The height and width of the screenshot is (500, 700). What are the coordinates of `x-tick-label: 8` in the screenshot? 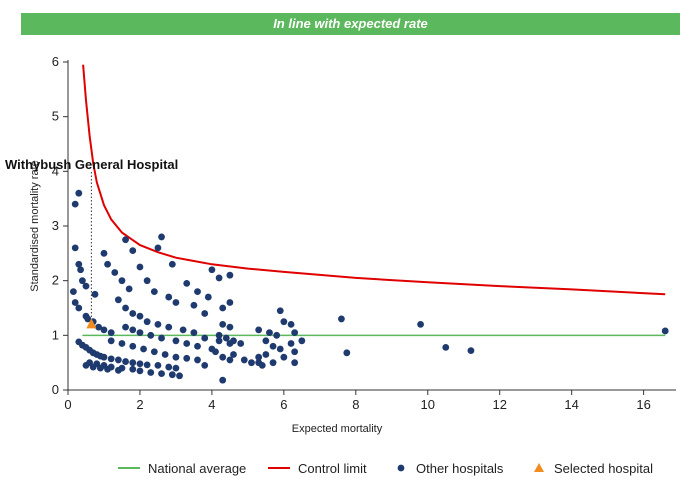 It's located at (355, 404).